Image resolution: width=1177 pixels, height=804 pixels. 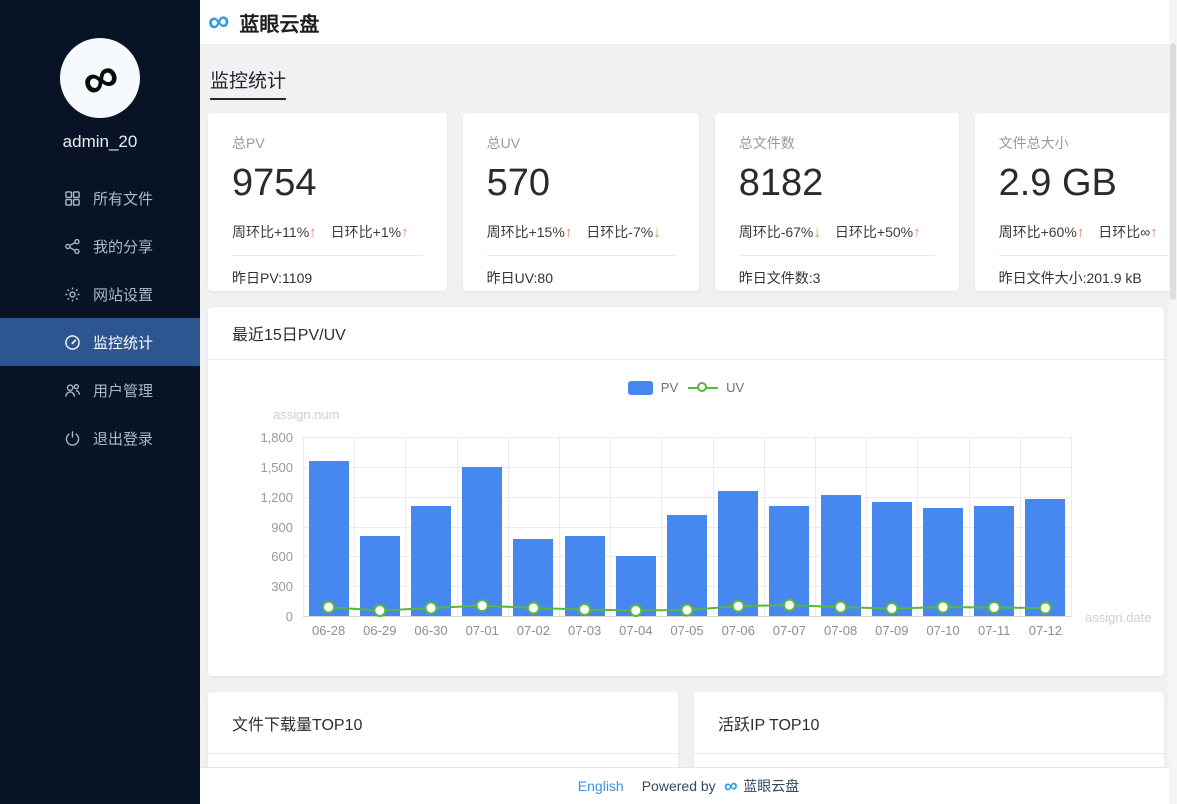 What do you see at coordinates (100, 141) in the screenshot?
I see `username: admin_20` at bounding box center [100, 141].